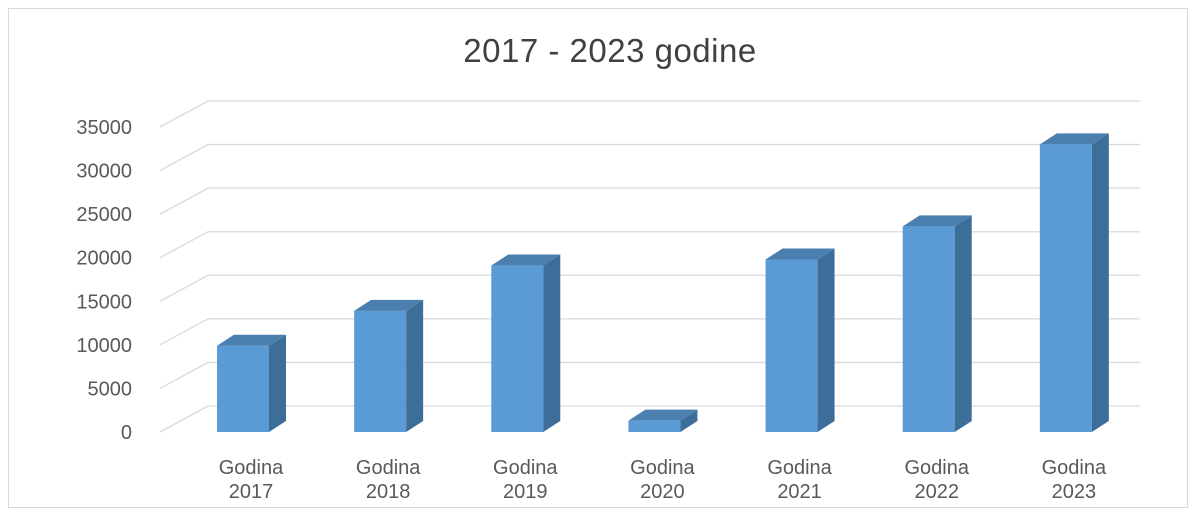 This screenshot has width=1198, height=516. What do you see at coordinates (936, 468) in the screenshot?
I see `x-tick-label-5-line-0: Godina` at bounding box center [936, 468].